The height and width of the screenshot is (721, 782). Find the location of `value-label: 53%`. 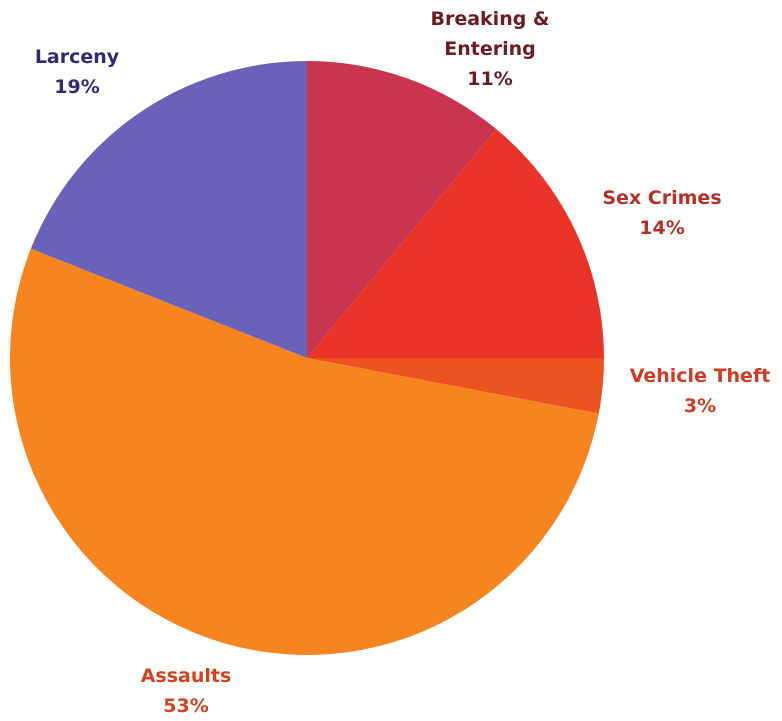

value-label: 53% is located at coordinates (186, 706).